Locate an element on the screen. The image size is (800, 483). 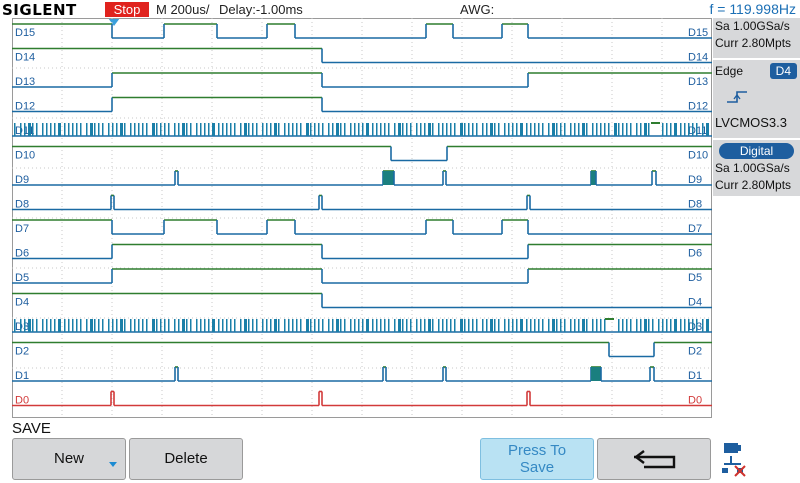
trigger-level: LVCMOS3.3 is located at coordinates (751, 122).